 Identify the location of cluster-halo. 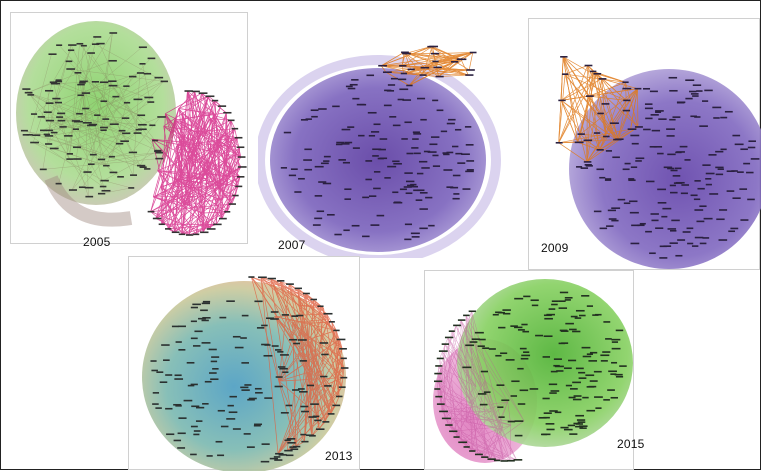
(379, 156).